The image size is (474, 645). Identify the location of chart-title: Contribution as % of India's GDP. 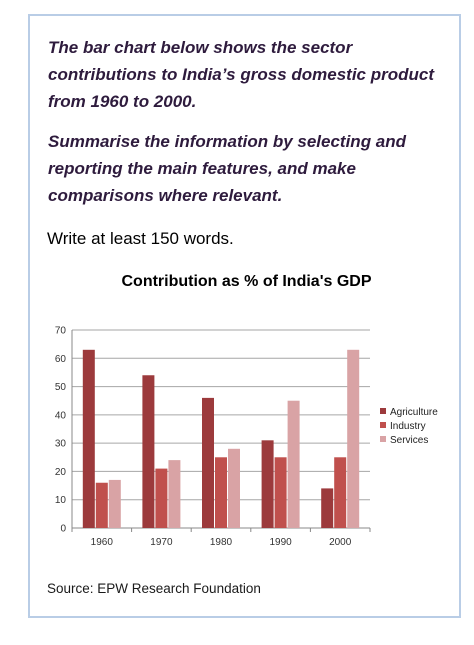
(246, 281).